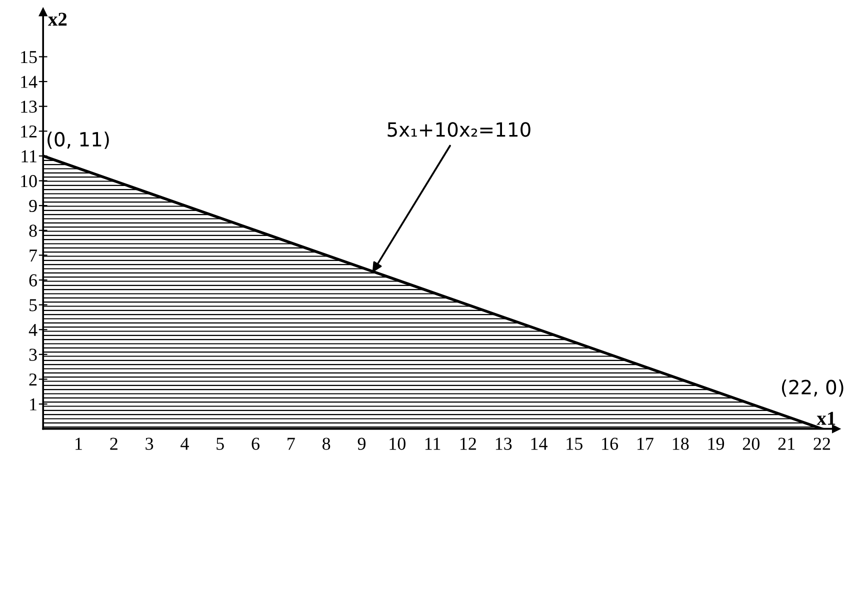  What do you see at coordinates (680, 444) in the screenshot?
I see `x-tick-label: 18` at bounding box center [680, 444].